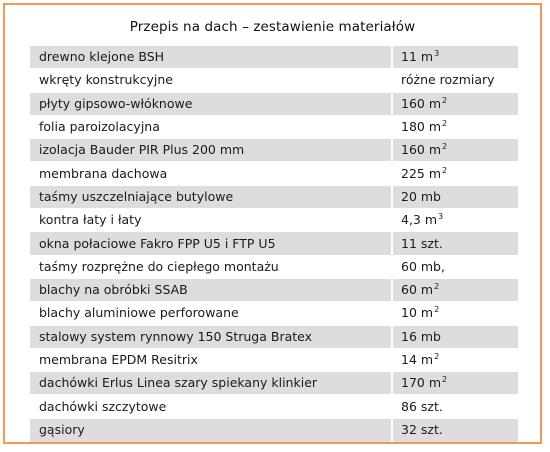 This screenshot has width=550, height=452. I want to click on material-name: gąsiory, so click(211, 429).